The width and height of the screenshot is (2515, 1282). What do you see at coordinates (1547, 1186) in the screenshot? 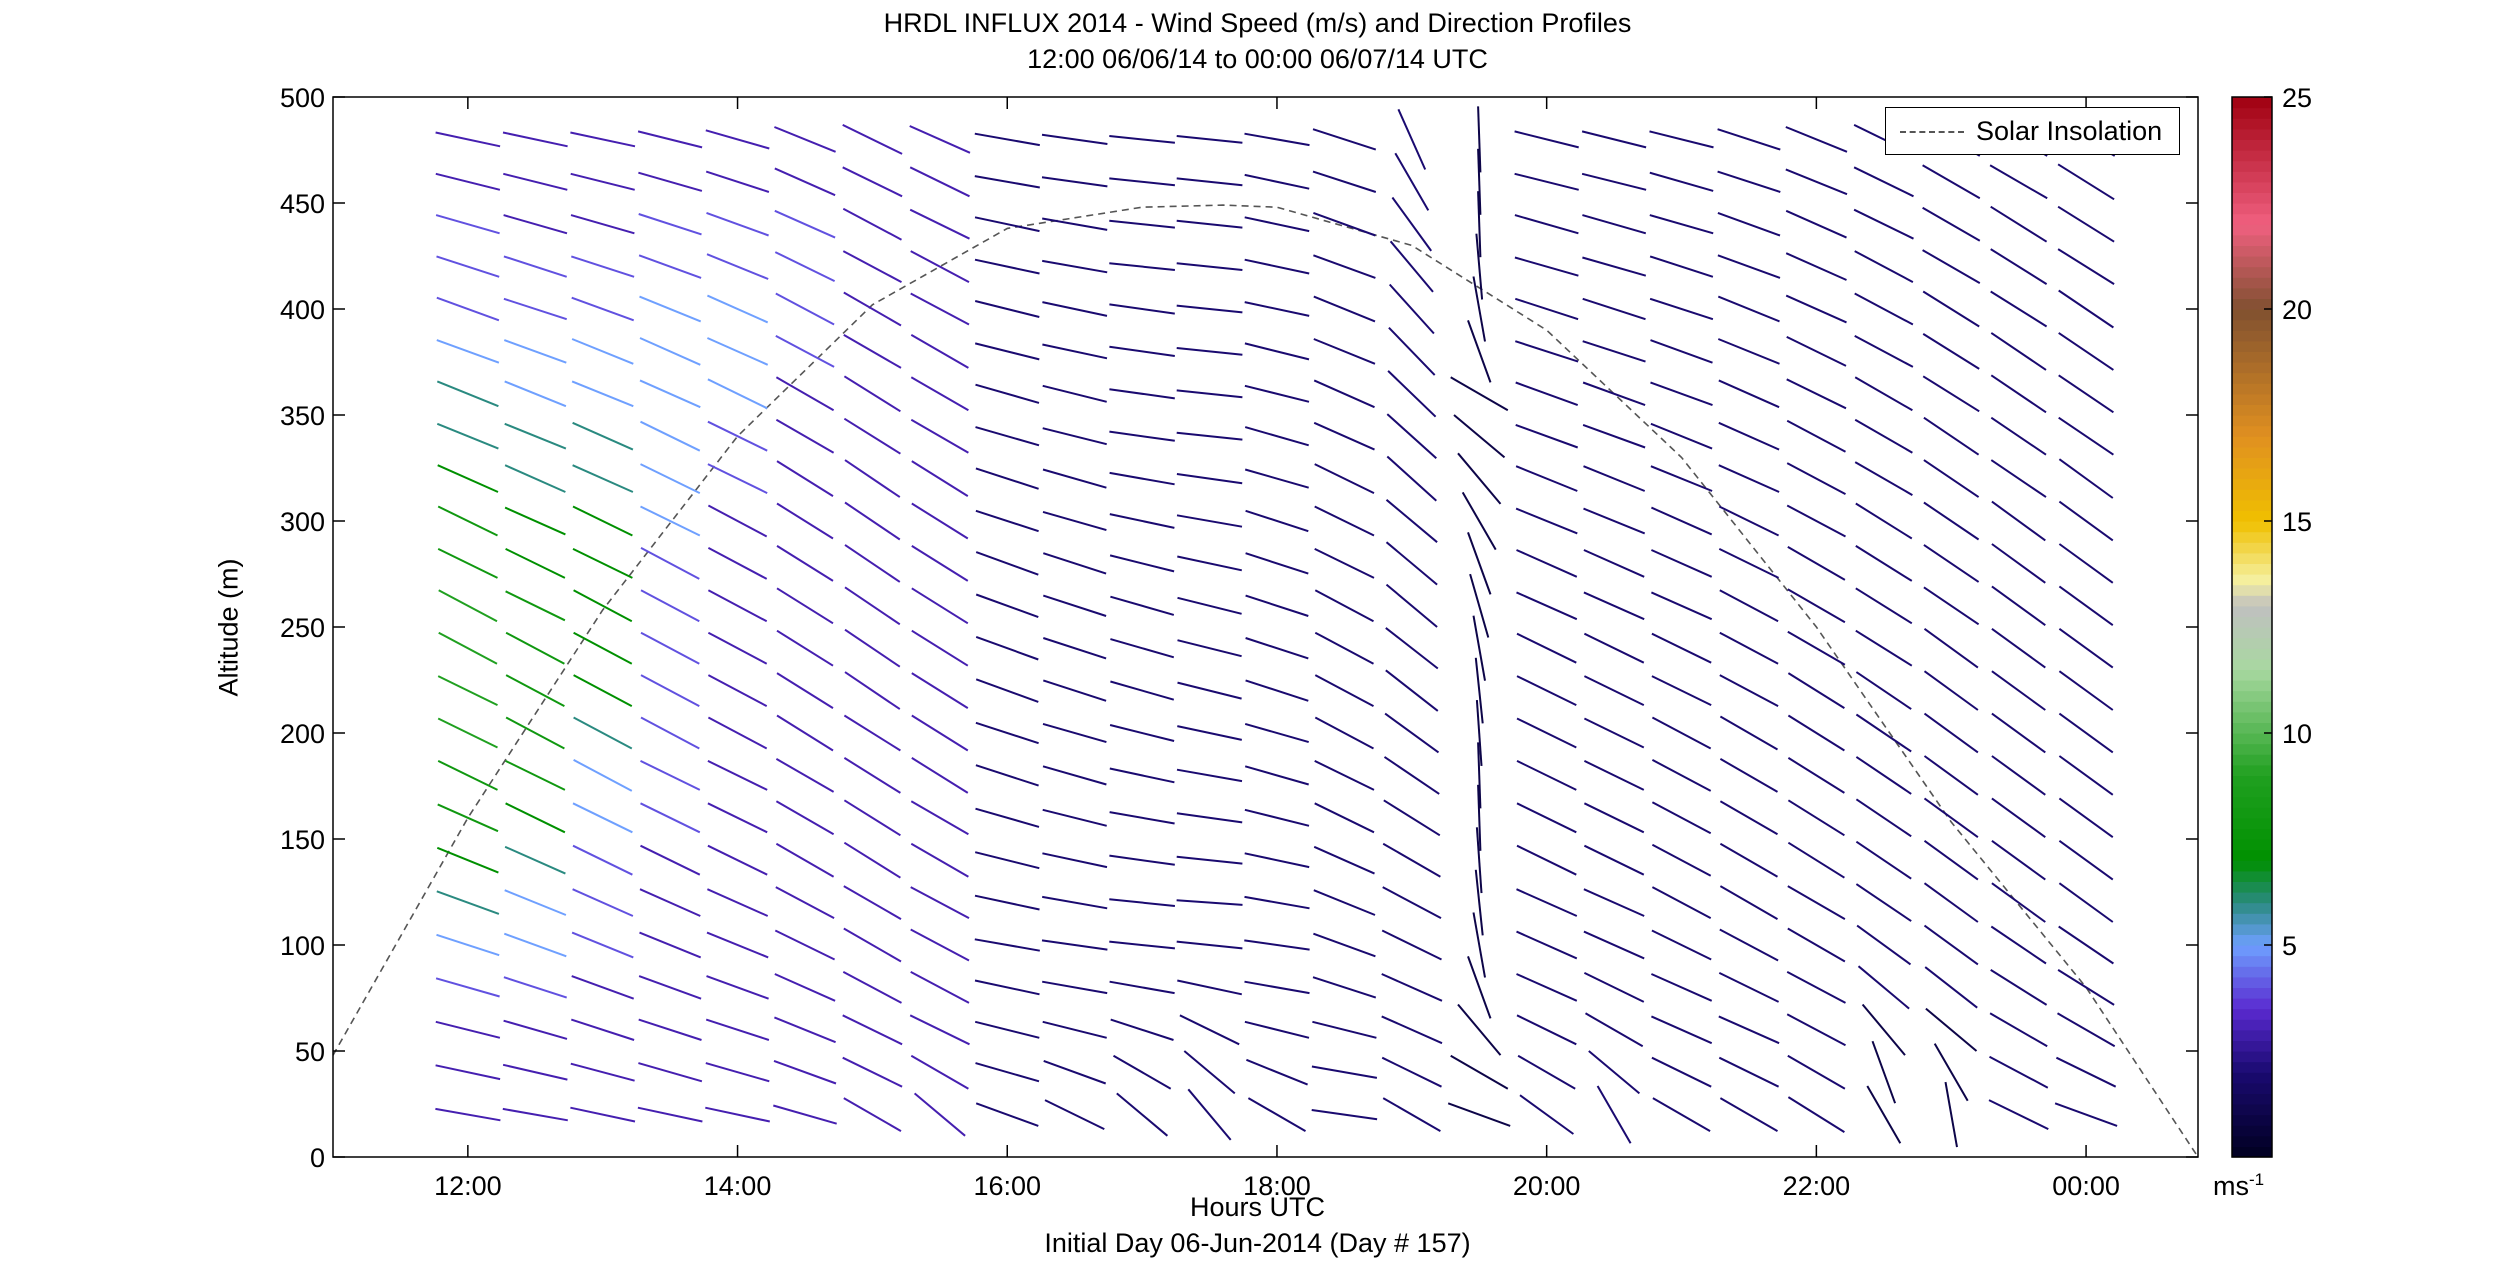
I see `x-tick-label: 20:00` at bounding box center [1547, 1186].